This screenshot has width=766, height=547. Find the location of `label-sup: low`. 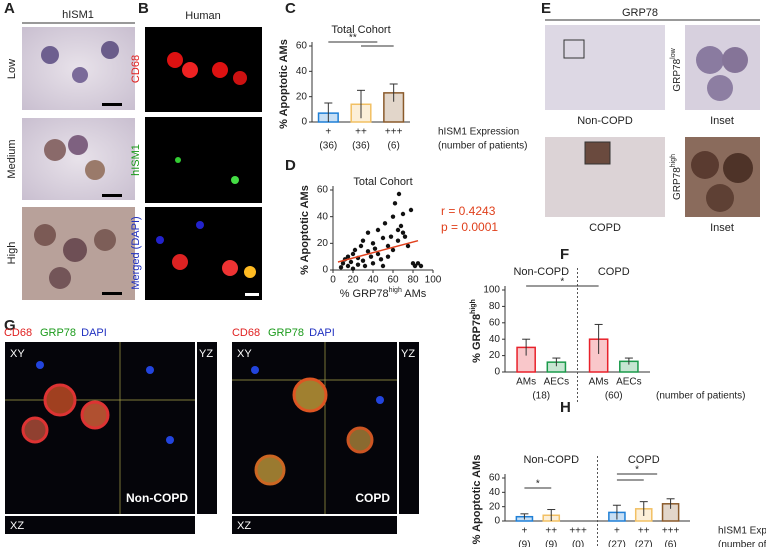

label-sup: low is located at coordinates (673, 52).